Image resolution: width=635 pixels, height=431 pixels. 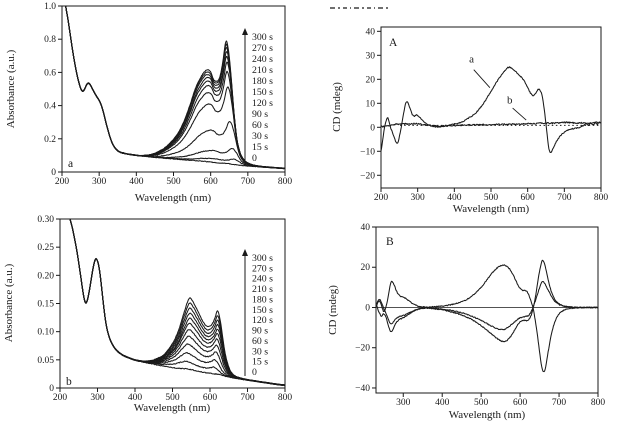 I want to click on series-group, so click(x=177, y=303).